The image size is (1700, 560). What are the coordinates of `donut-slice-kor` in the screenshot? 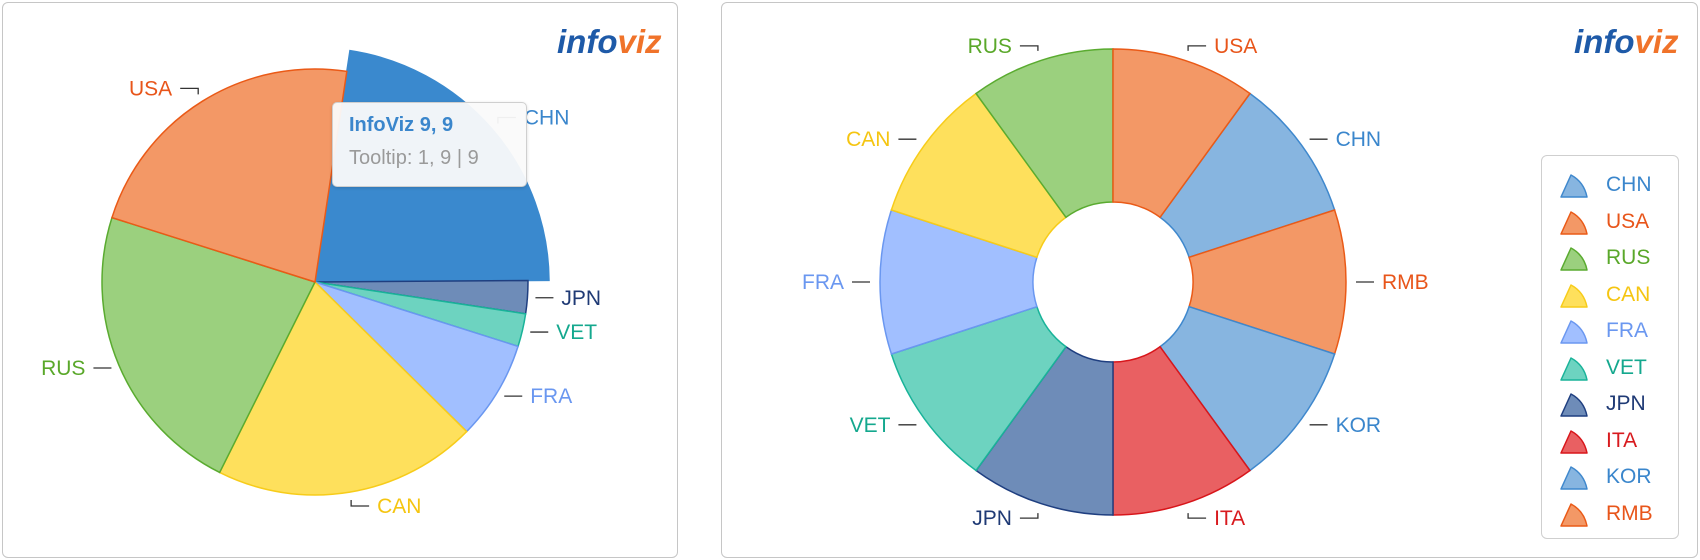 It's located at (1247, 388).